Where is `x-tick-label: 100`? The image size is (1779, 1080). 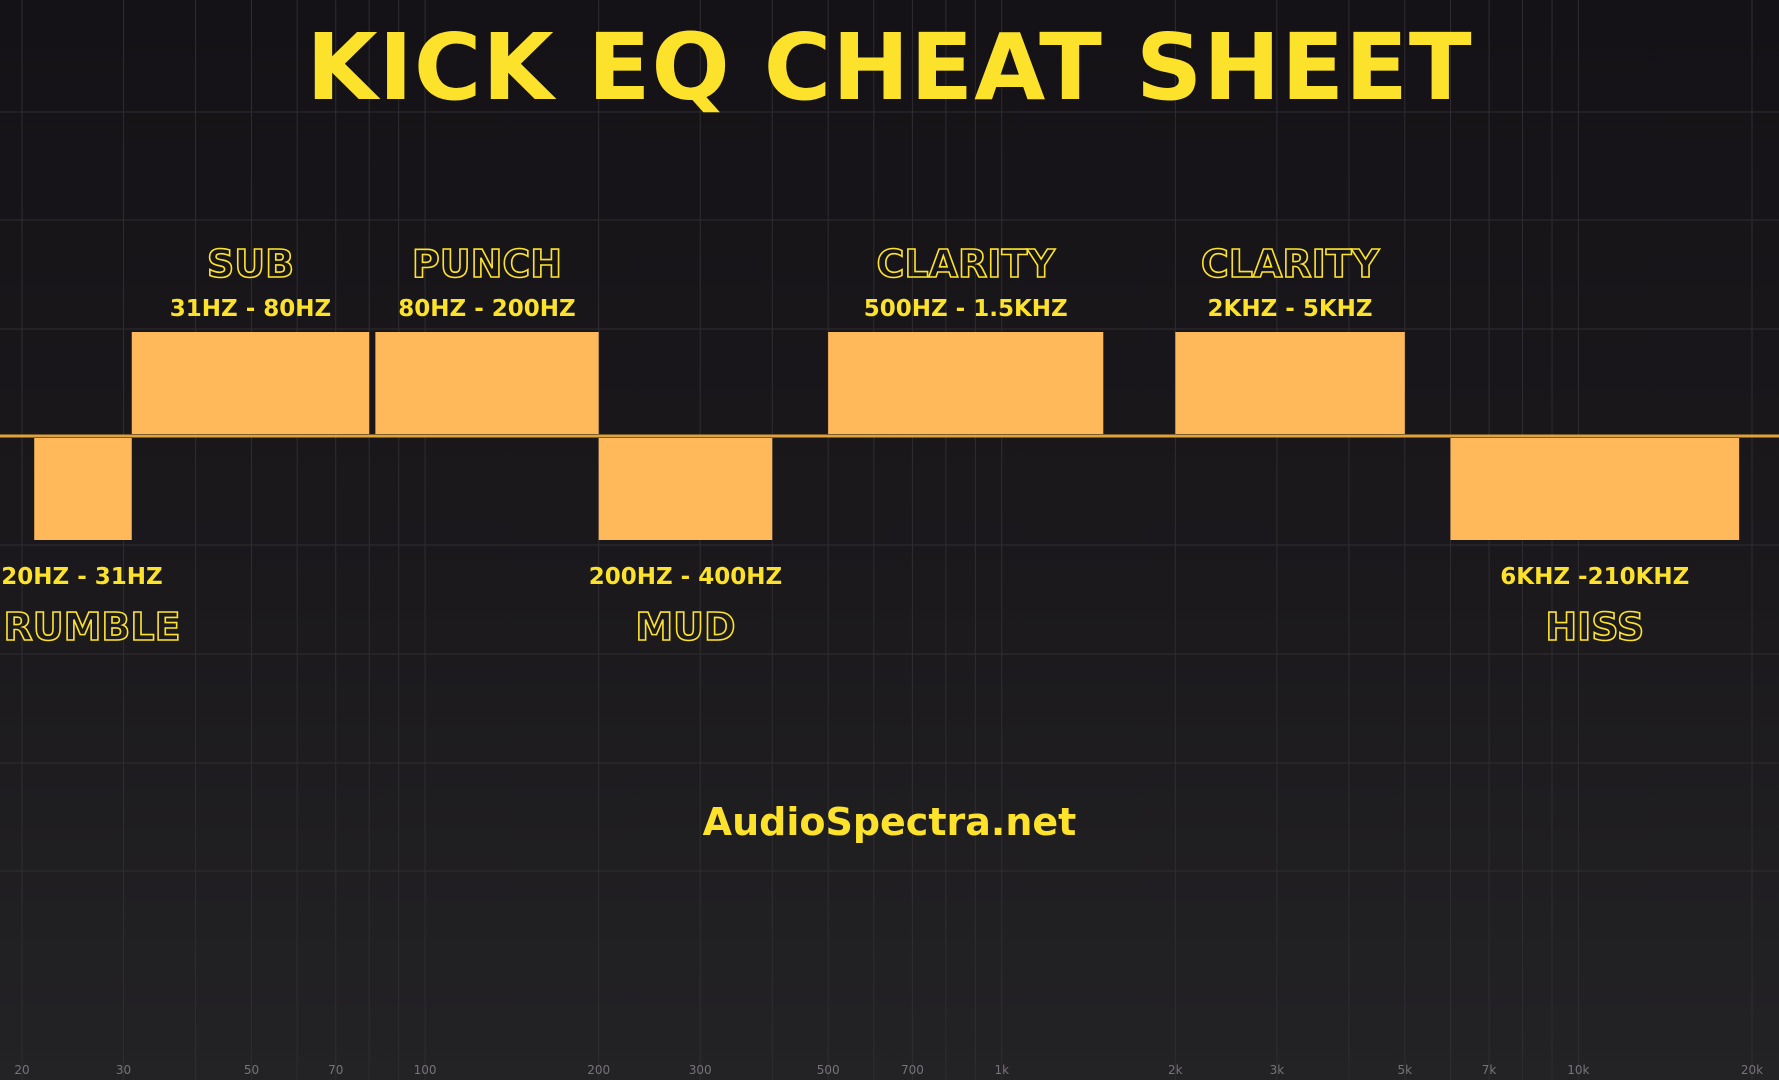 x-tick-label: 100 is located at coordinates (425, 1070).